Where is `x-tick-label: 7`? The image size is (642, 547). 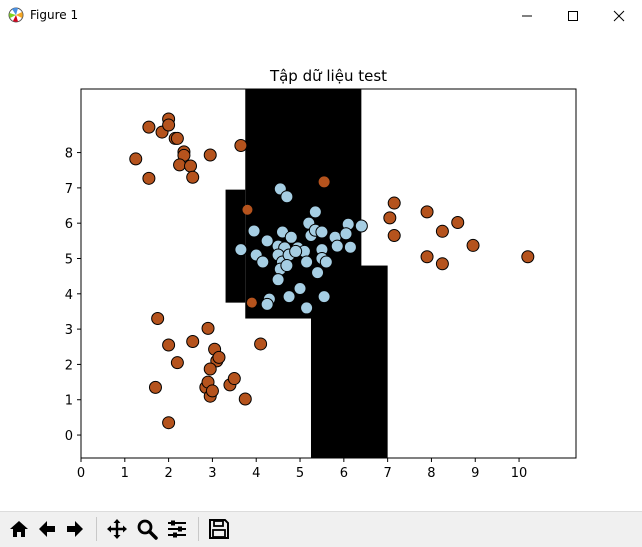 x-tick-label: 7 is located at coordinates (387, 473).